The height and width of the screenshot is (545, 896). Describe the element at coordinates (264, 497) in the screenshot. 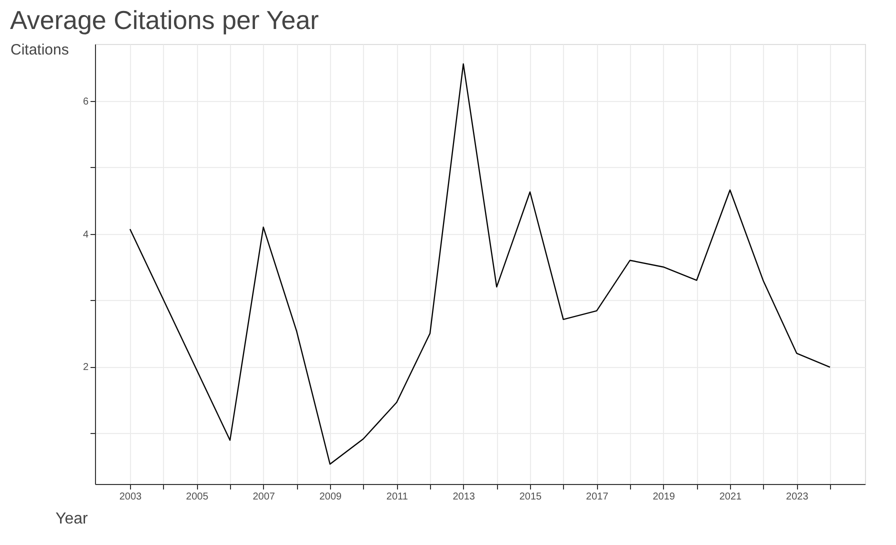

I see `x-tick-label: 2007` at that location.